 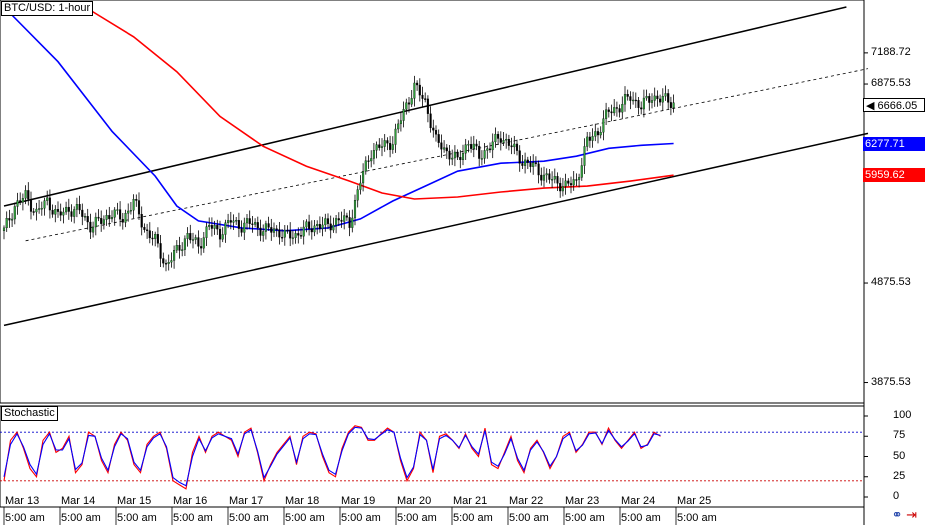 What do you see at coordinates (899, 455) in the screenshot?
I see `stochastic-tick-label: 50` at bounding box center [899, 455].